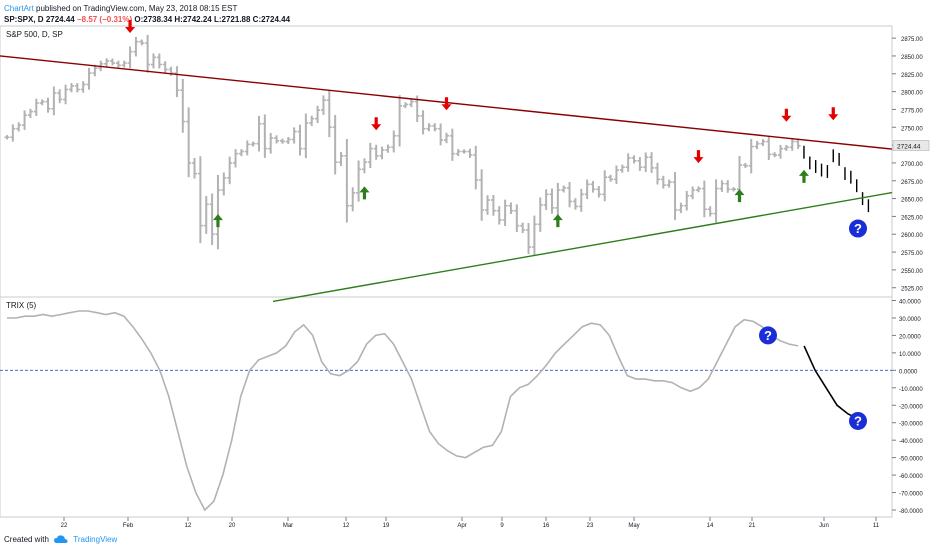 The width and height of the screenshot is (932, 550). What do you see at coordinates (60, 539) in the screenshot?
I see `footer: Created with TradingView` at bounding box center [60, 539].